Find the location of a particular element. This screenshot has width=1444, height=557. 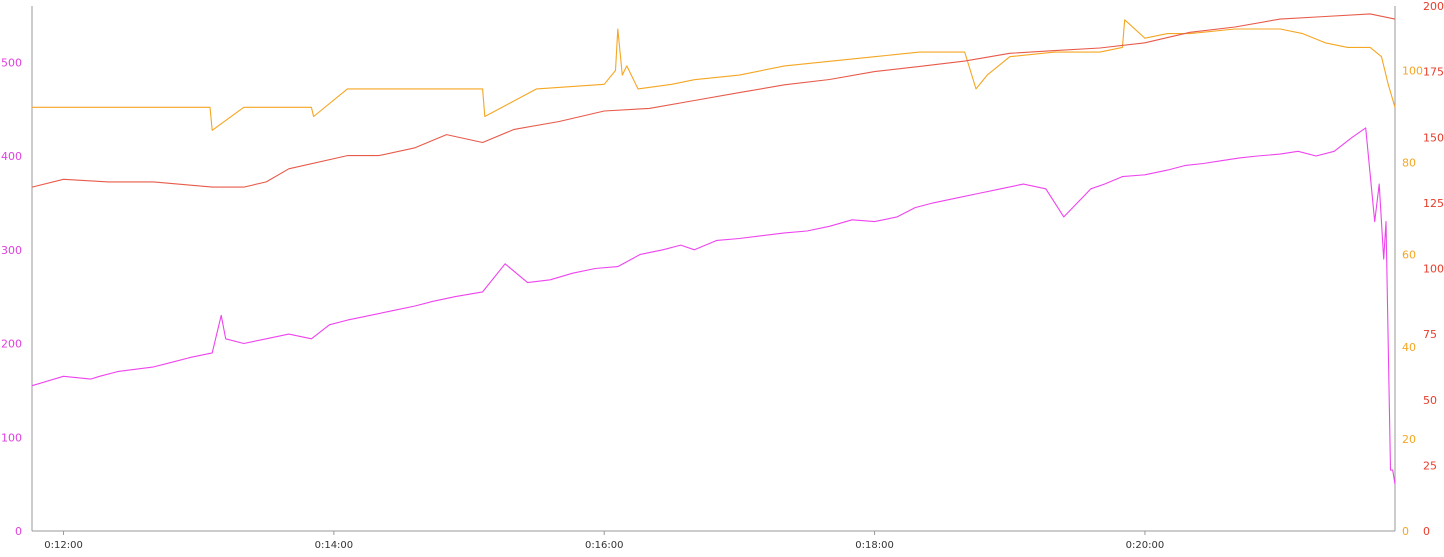

right-inner-tick-label-5: 100 is located at coordinates (1412, 70).